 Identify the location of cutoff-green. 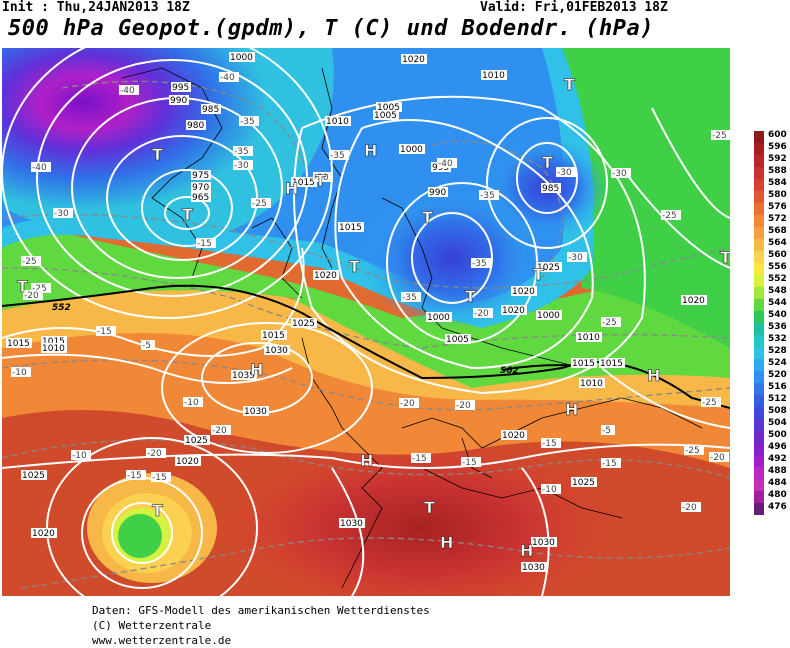
(140, 536).